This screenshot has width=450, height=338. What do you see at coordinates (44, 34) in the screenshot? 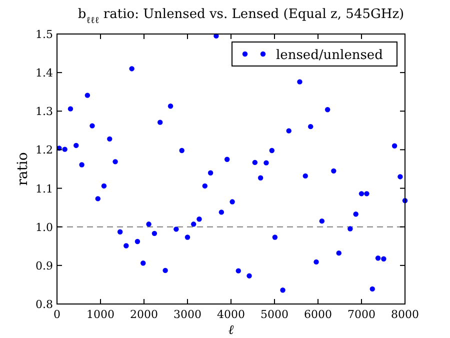
I see `y-tick-label: 1.5` at bounding box center [44, 34].